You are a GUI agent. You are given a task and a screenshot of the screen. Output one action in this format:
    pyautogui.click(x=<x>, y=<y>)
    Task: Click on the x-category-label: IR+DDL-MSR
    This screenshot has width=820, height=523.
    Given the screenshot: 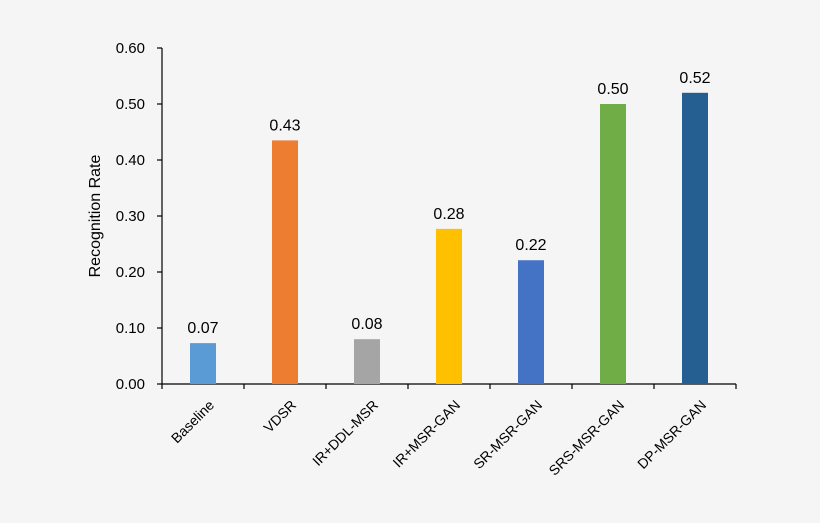 What is the action you would take?
    pyautogui.click(x=345, y=433)
    